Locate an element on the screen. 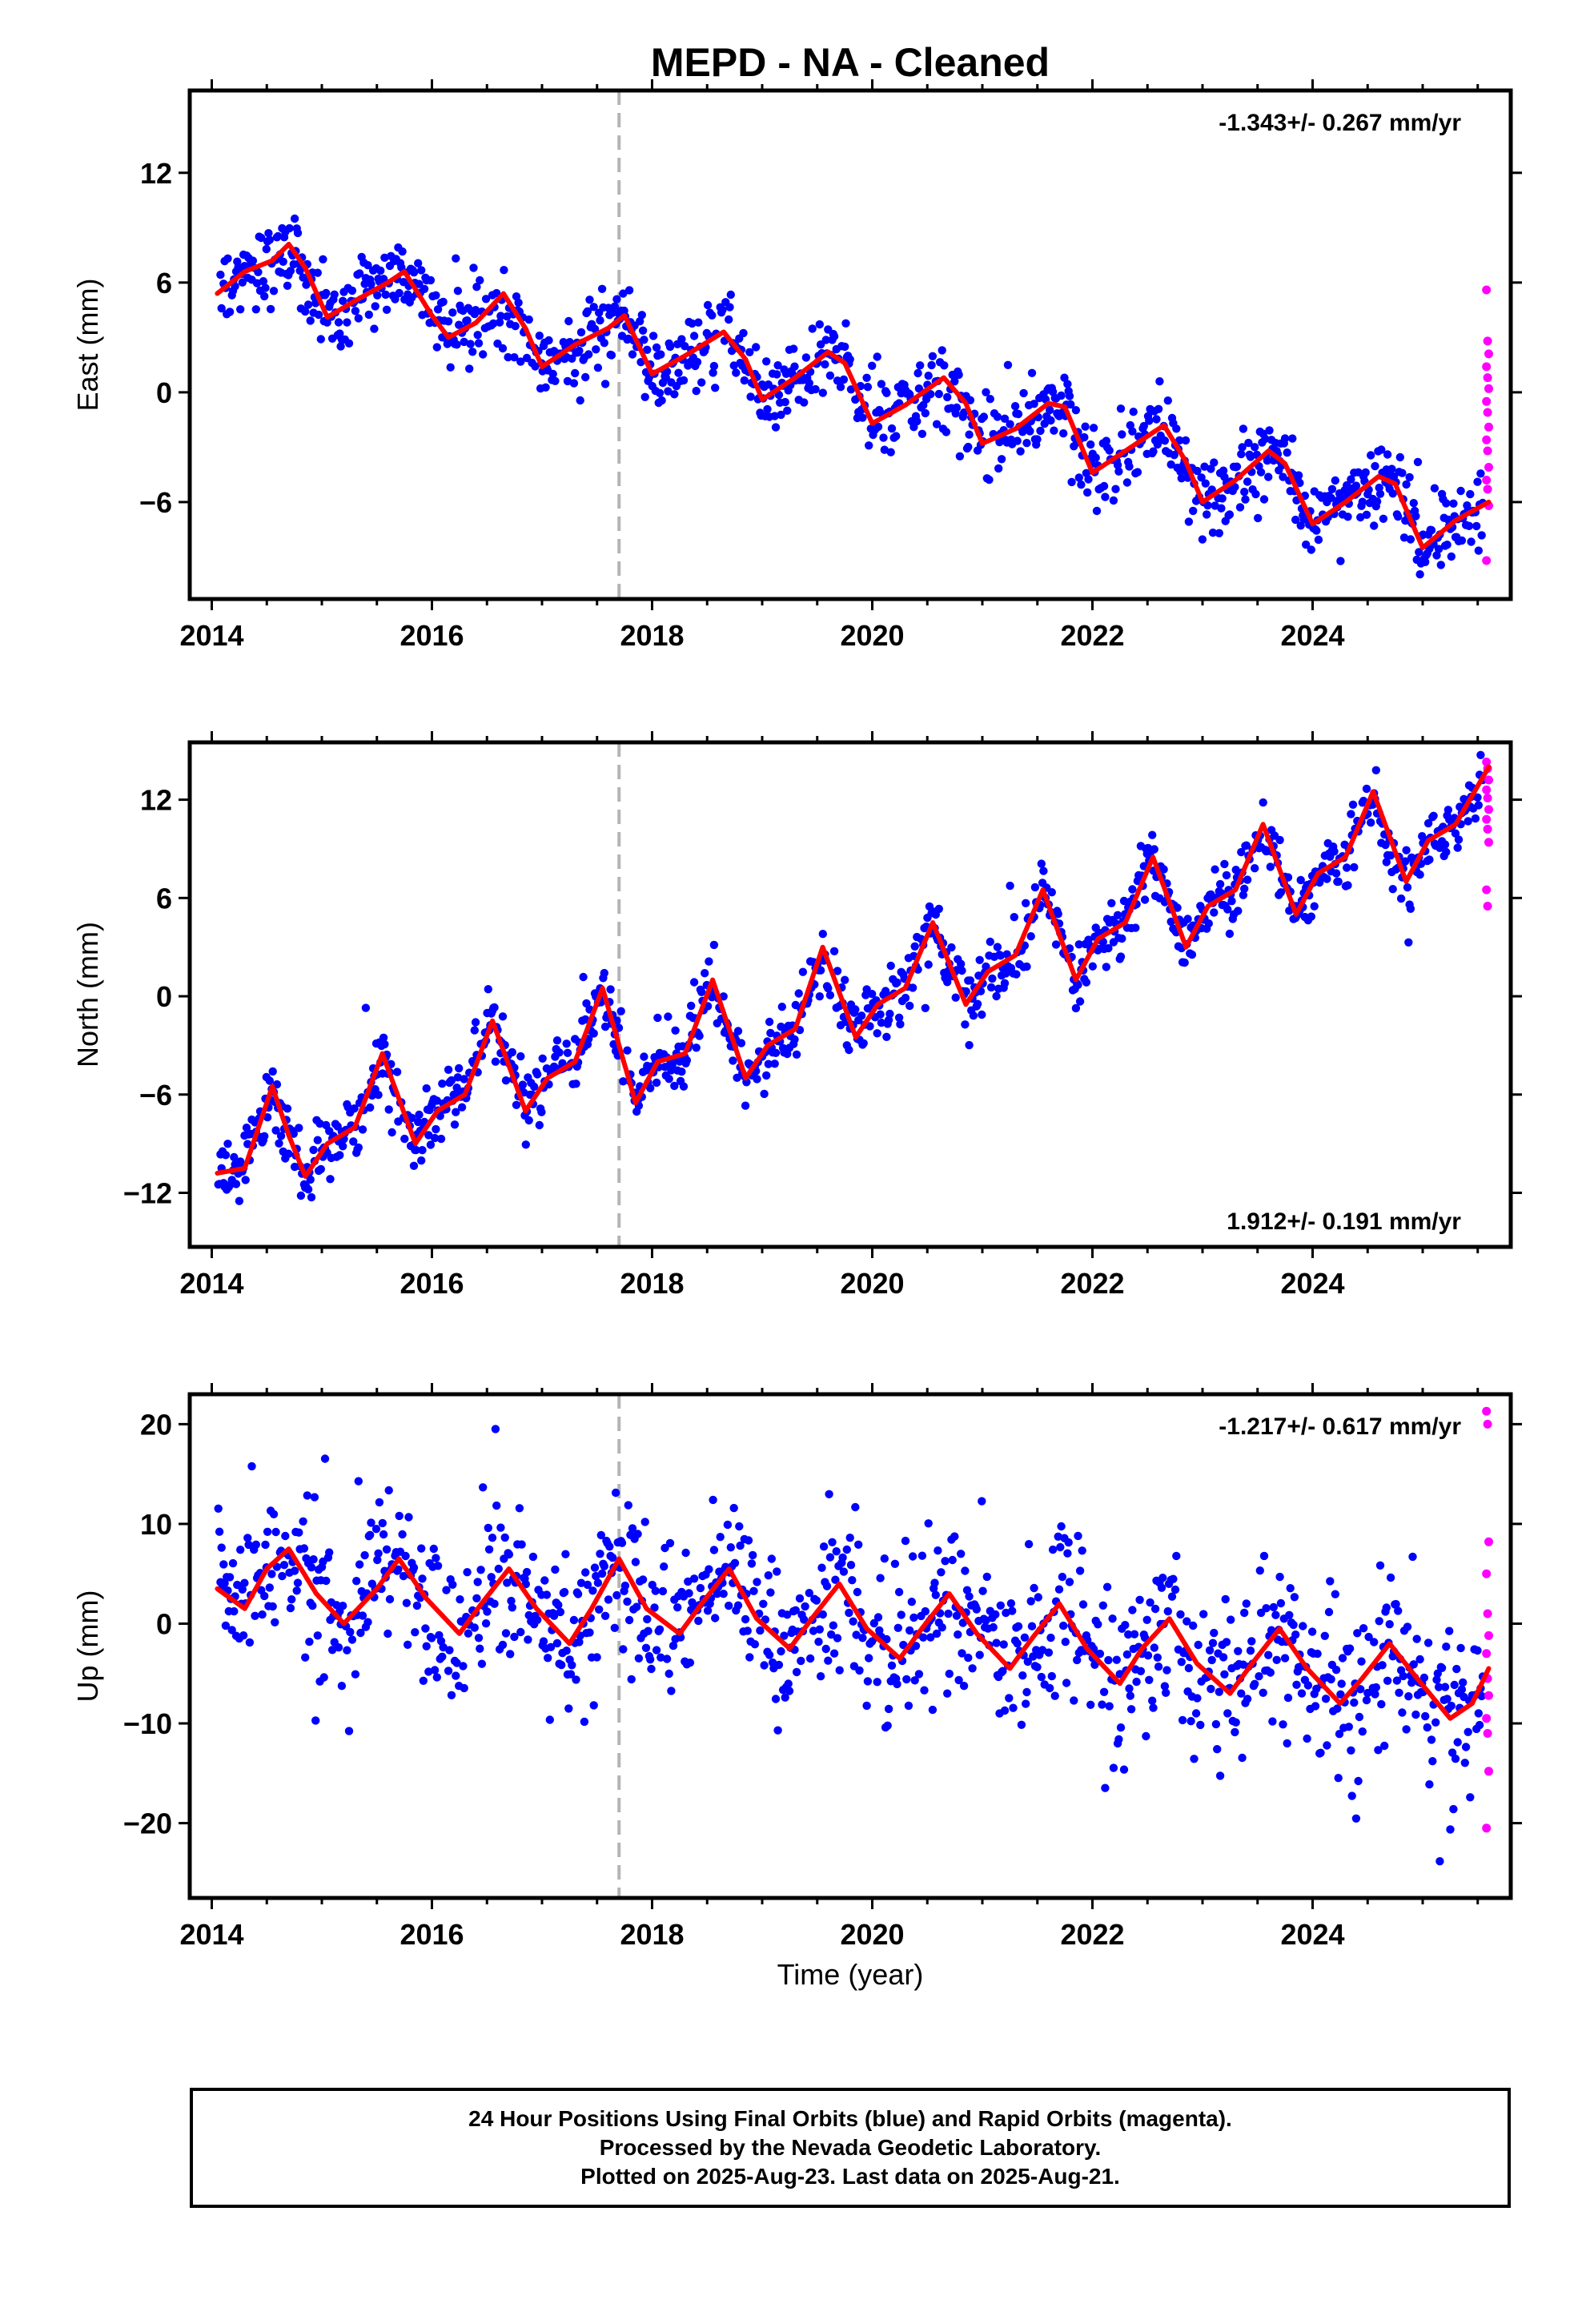 This screenshot has width=1582, height=2324. x-tick-label: 2018 is located at coordinates (652, 635).